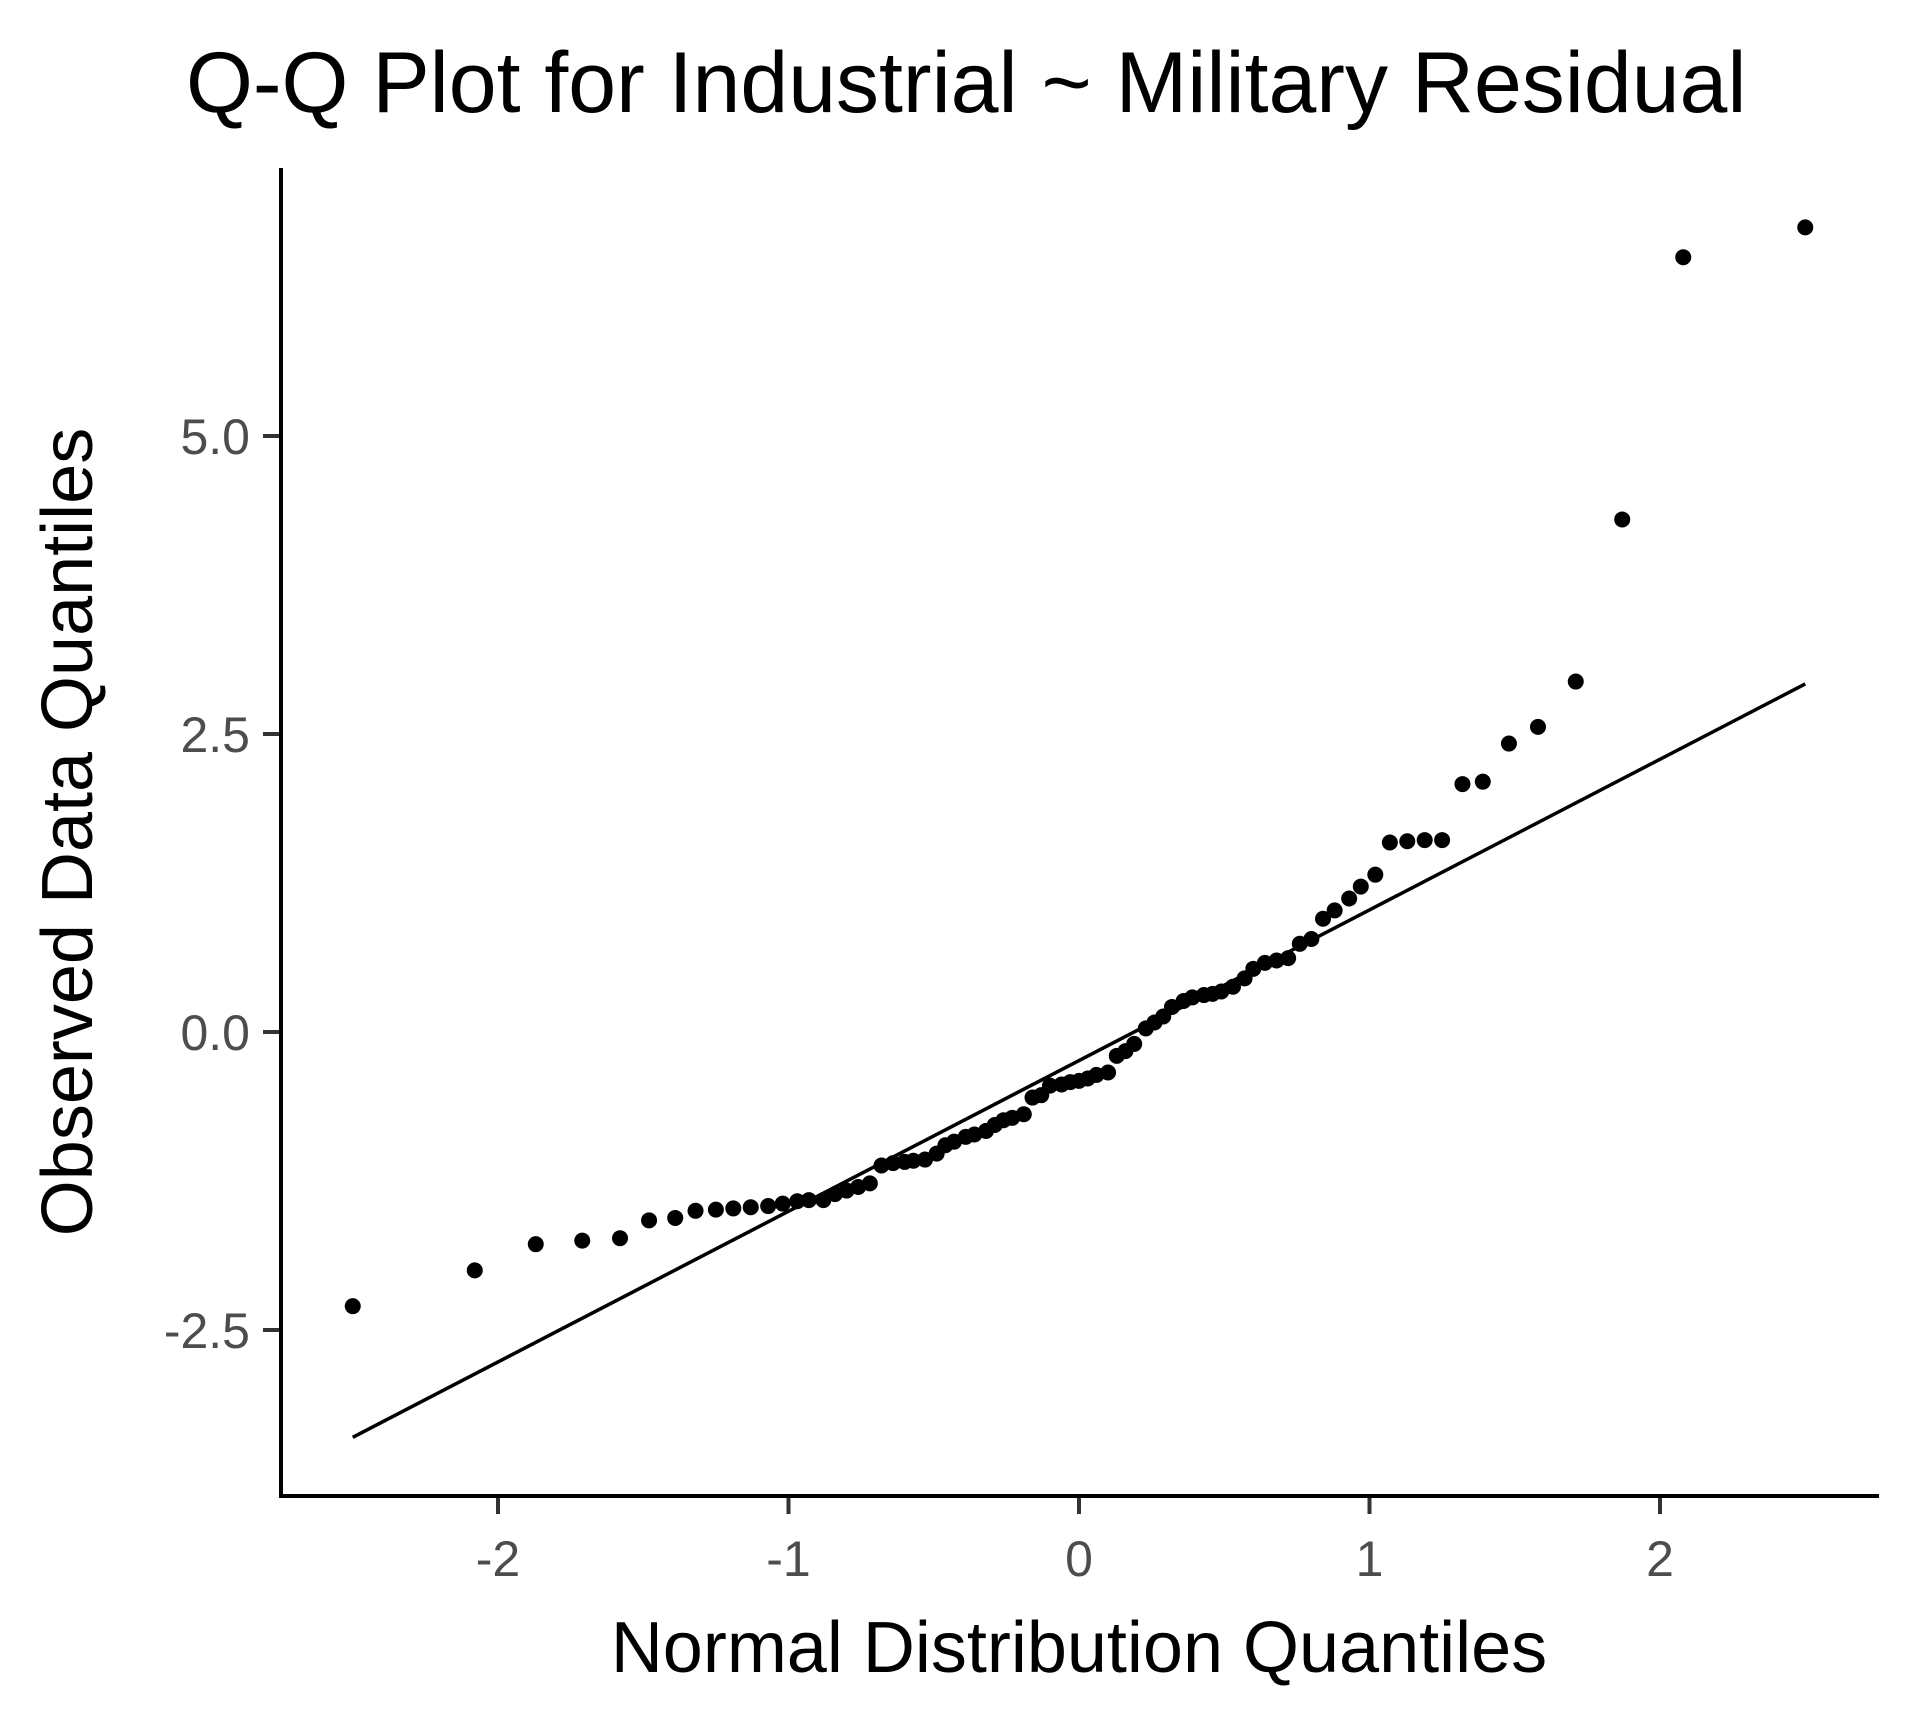  Describe the element at coordinates (68, 832) in the screenshot. I see `y-axis-title: Observed Data Quantiles` at that location.